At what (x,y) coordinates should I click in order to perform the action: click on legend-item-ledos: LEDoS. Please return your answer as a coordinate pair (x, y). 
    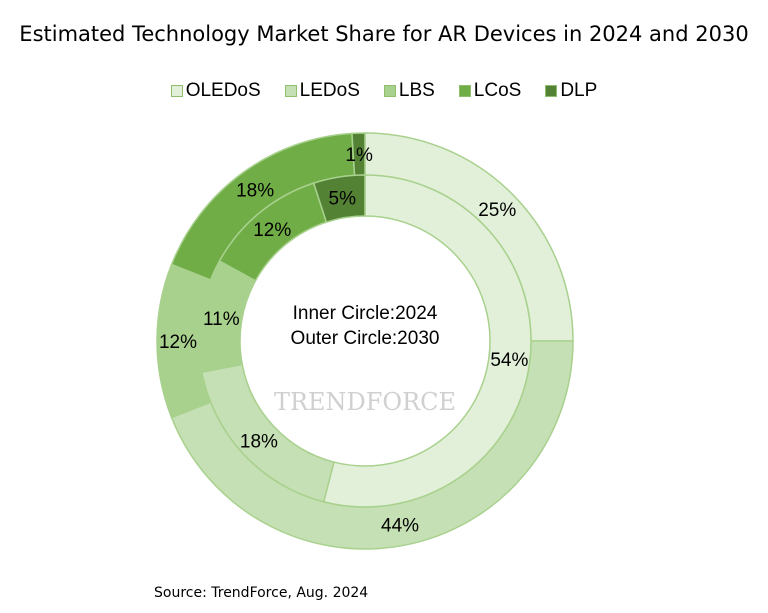
    Looking at the image, I should click on (322, 91).